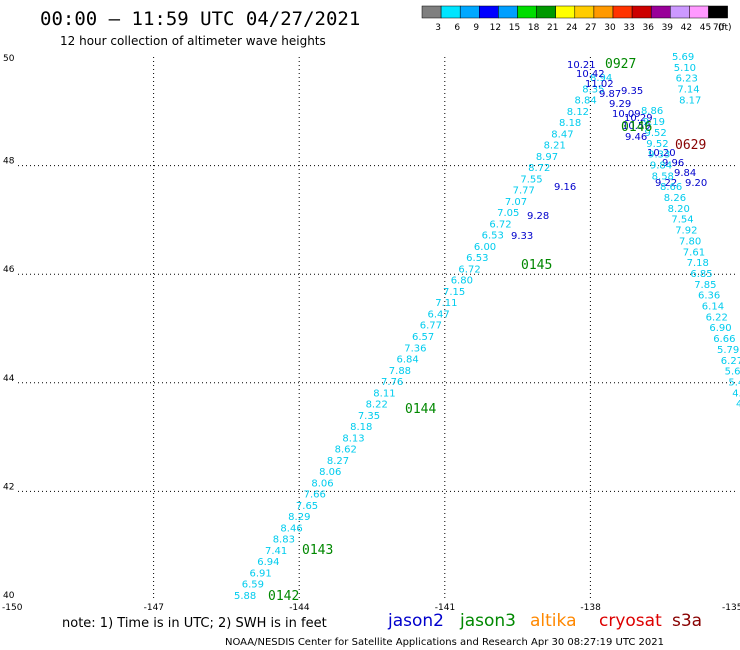  Describe the element at coordinates (628, 28) in the screenshot. I see `scale-label: 33` at that location.